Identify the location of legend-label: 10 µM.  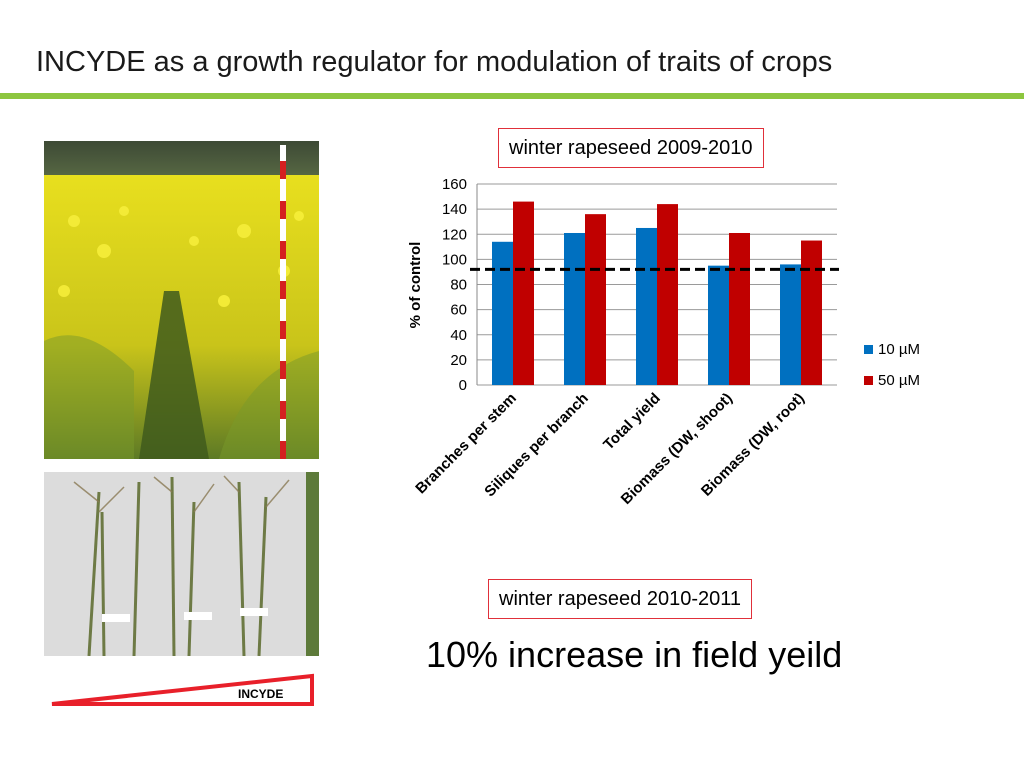
(899, 349).